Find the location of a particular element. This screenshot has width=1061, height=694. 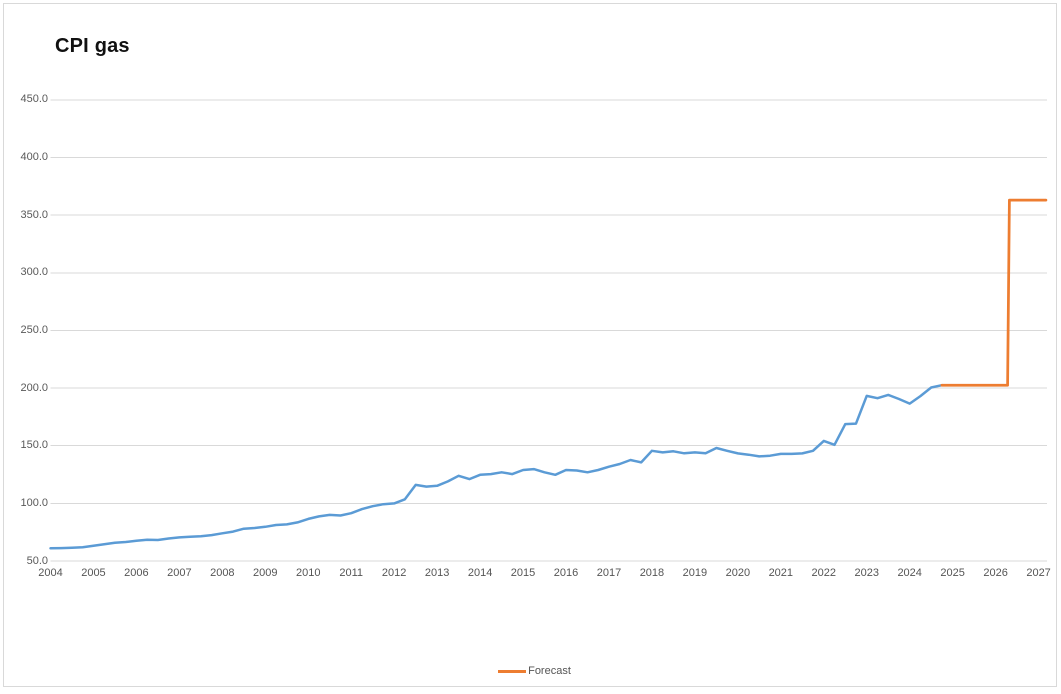

y-axis-tick-label: 250.0 is located at coordinates (26, 330).